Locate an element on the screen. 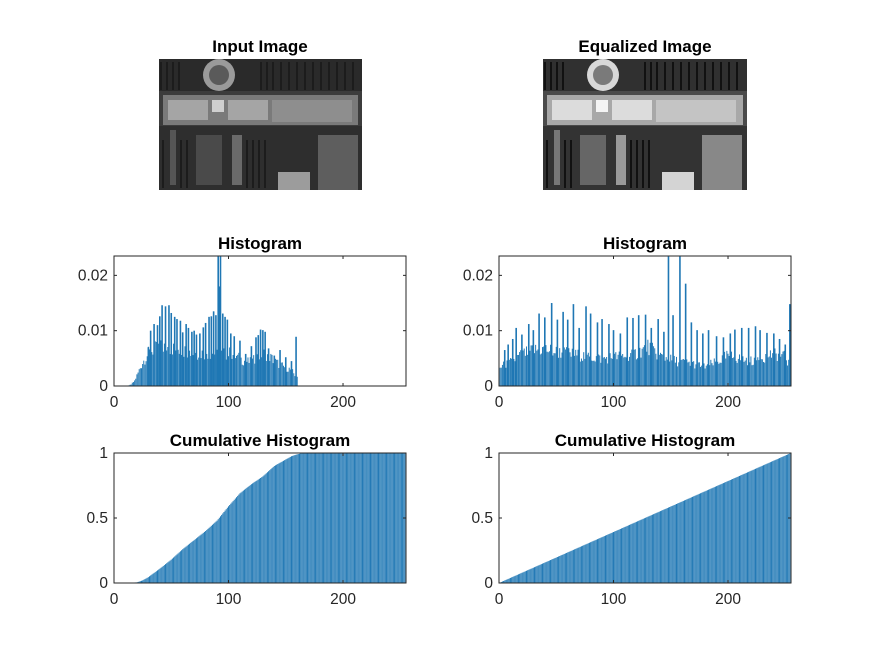  input-image-title: Input Image is located at coordinates (259, 46).